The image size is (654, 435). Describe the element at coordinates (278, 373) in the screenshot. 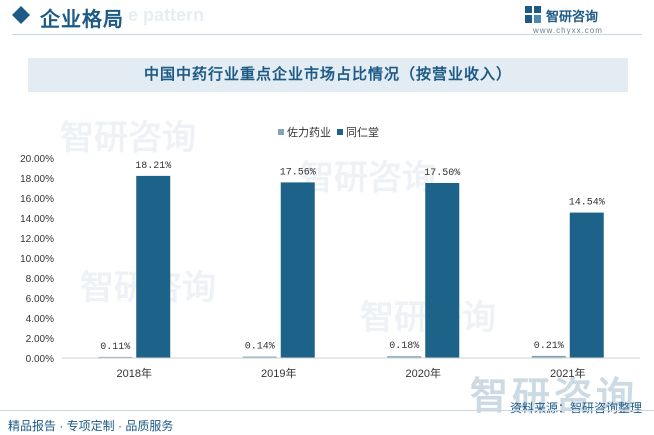

I see `x-tick-label: 2019年` at that location.